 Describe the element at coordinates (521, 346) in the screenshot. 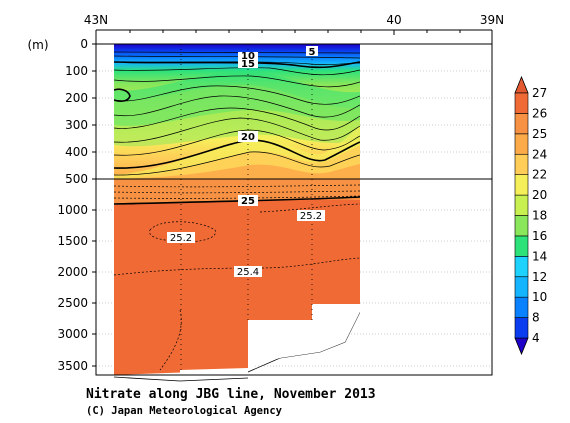

I see `colorbar-tip-low` at that location.